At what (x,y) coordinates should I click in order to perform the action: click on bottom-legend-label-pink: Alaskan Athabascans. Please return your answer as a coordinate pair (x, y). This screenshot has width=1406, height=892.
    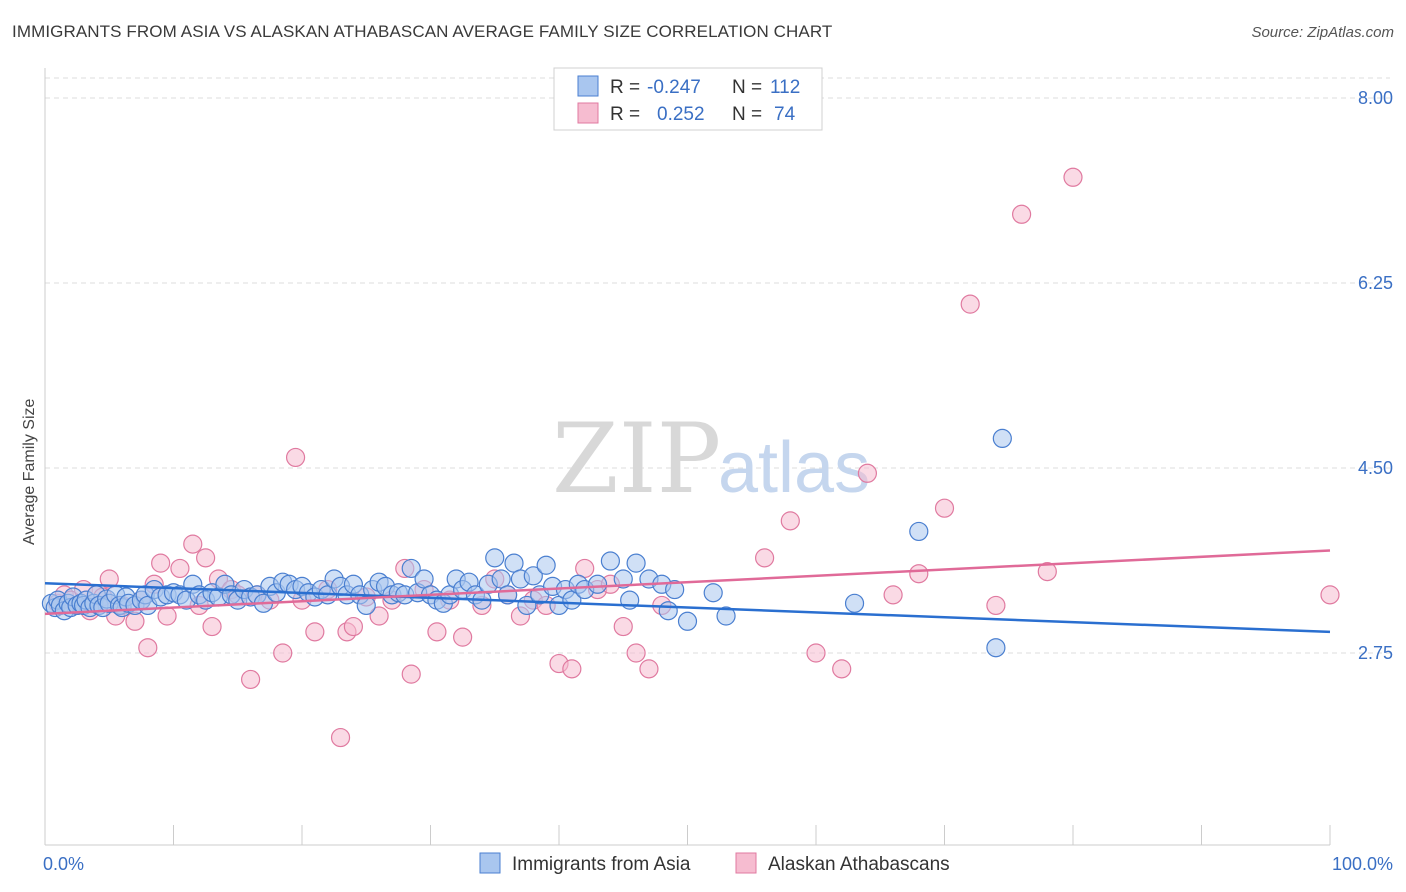
    Looking at the image, I should click on (859, 864).